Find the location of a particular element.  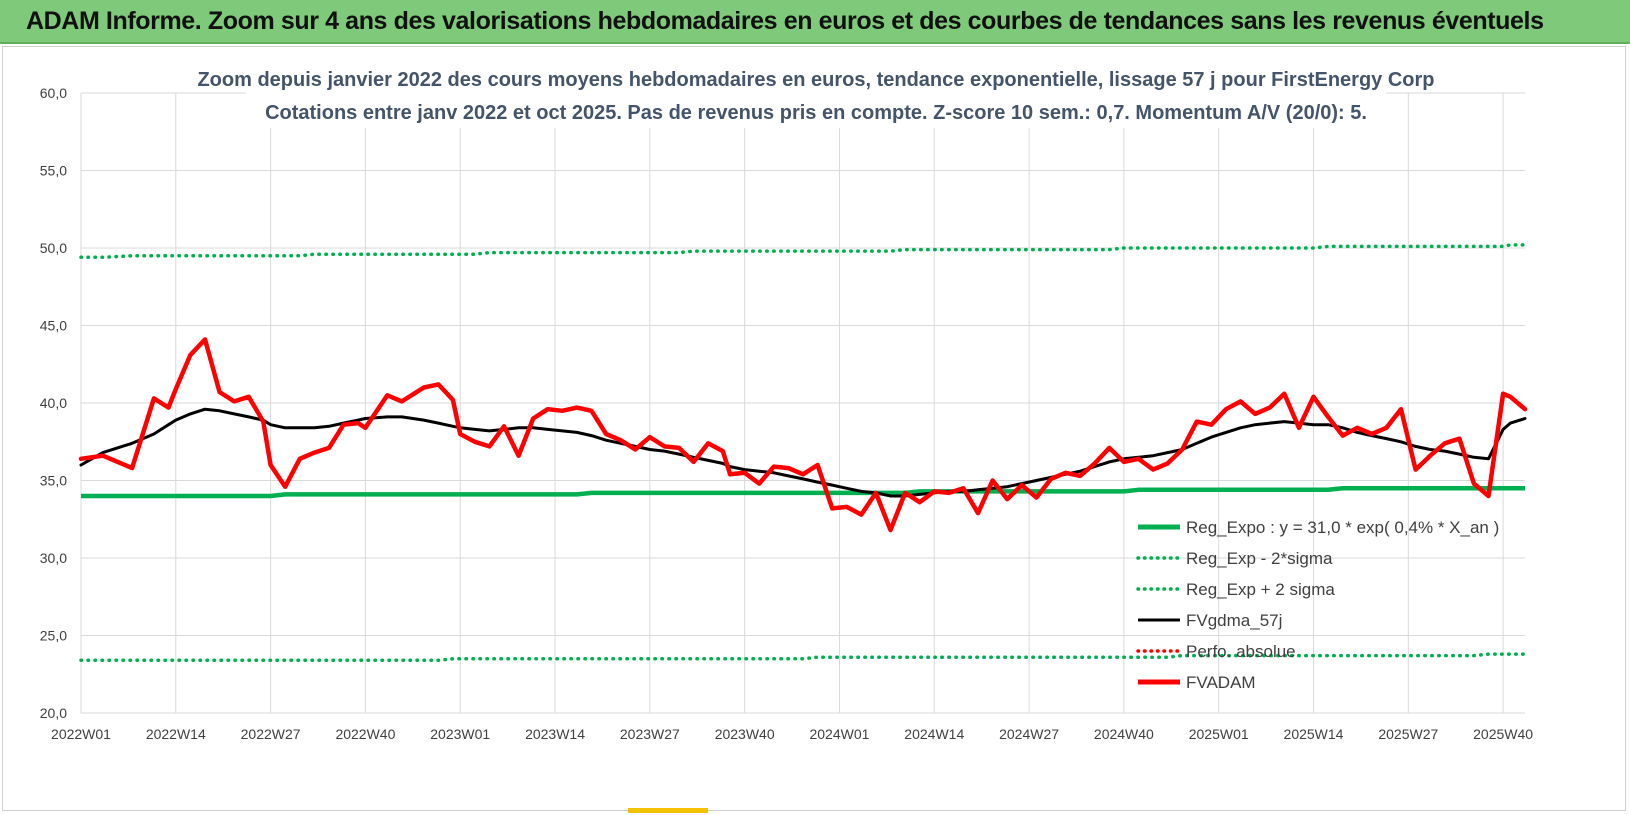

y-tick-label: 25,0 is located at coordinates (53, 636).